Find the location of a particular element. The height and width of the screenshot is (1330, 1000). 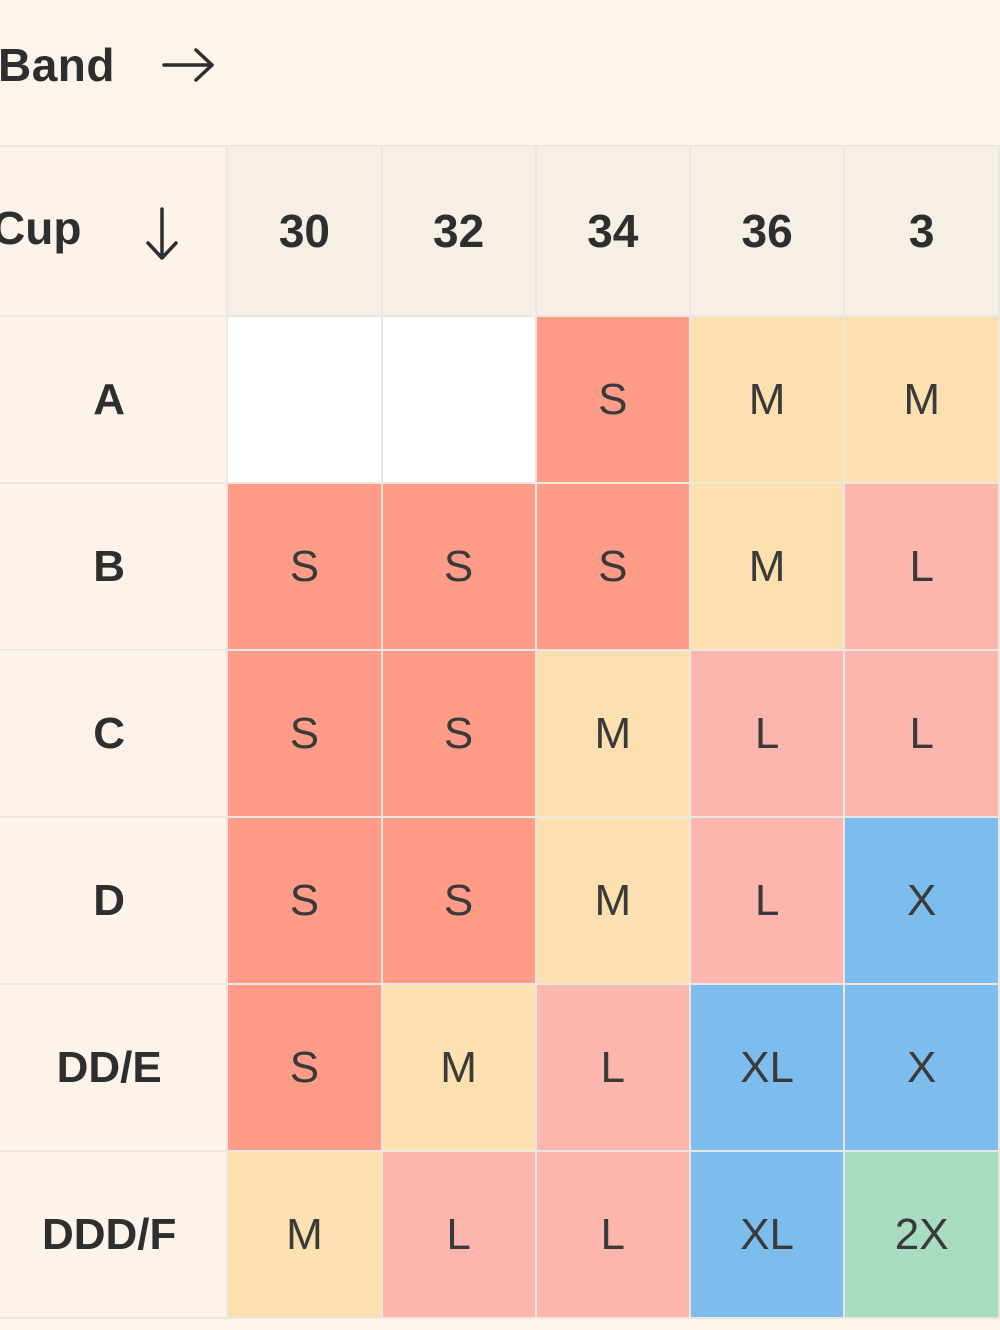

band-label: Band is located at coordinates (57, 65).